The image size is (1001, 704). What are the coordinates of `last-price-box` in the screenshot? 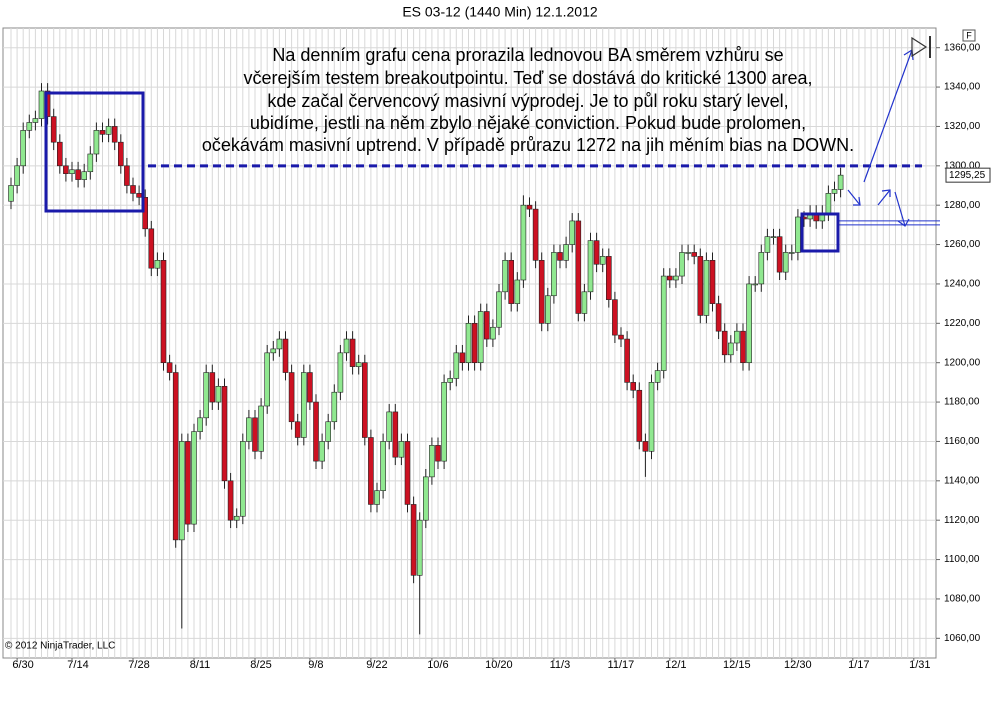 It's located at (968, 175).